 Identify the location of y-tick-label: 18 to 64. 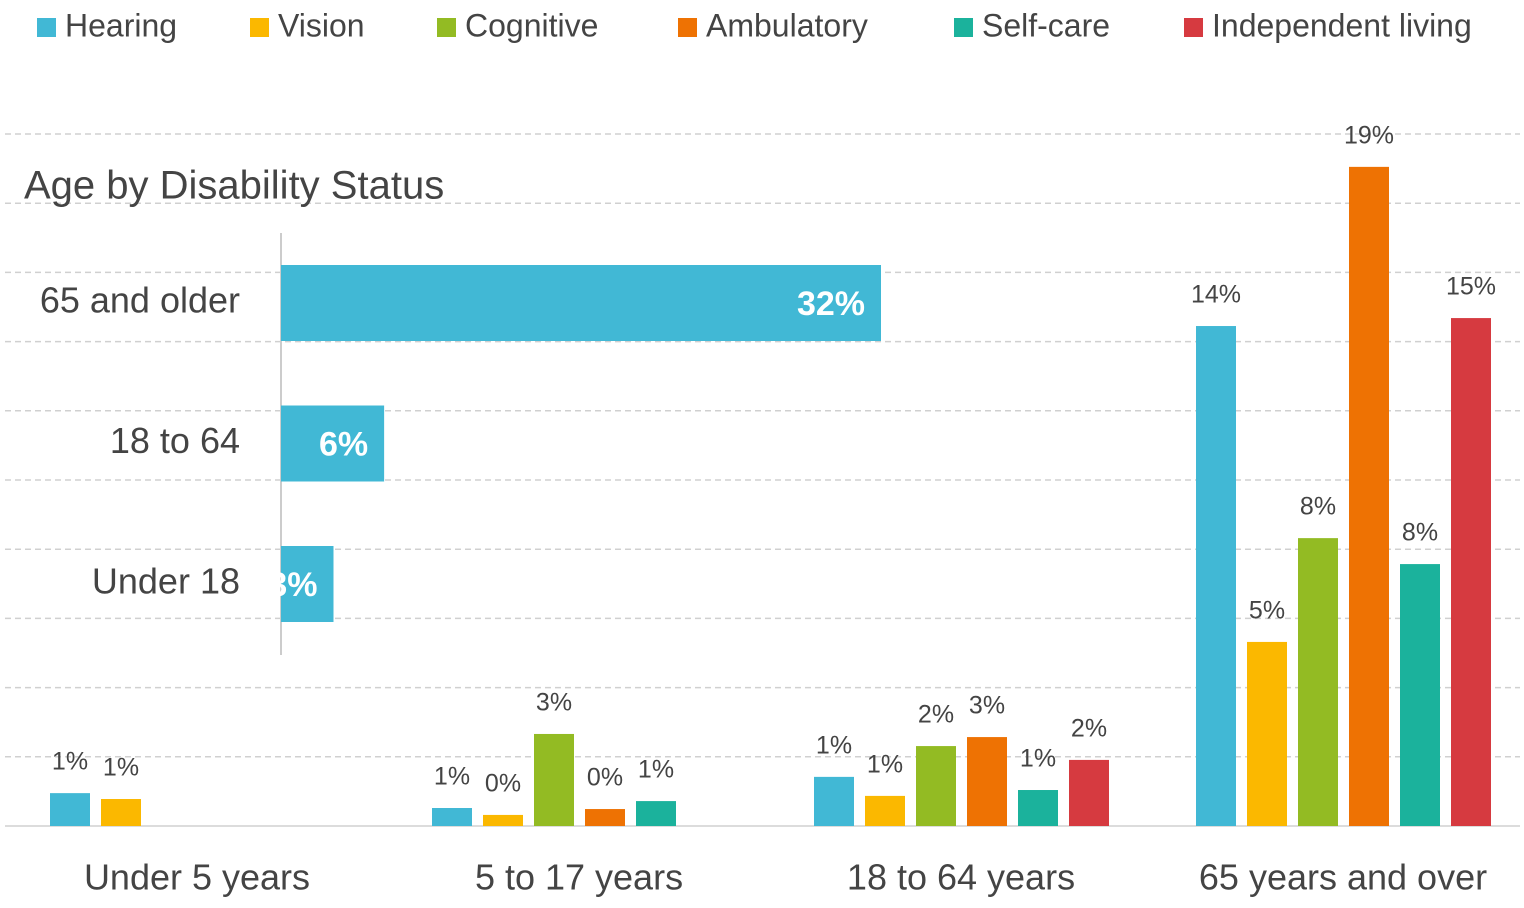
(175, 440).